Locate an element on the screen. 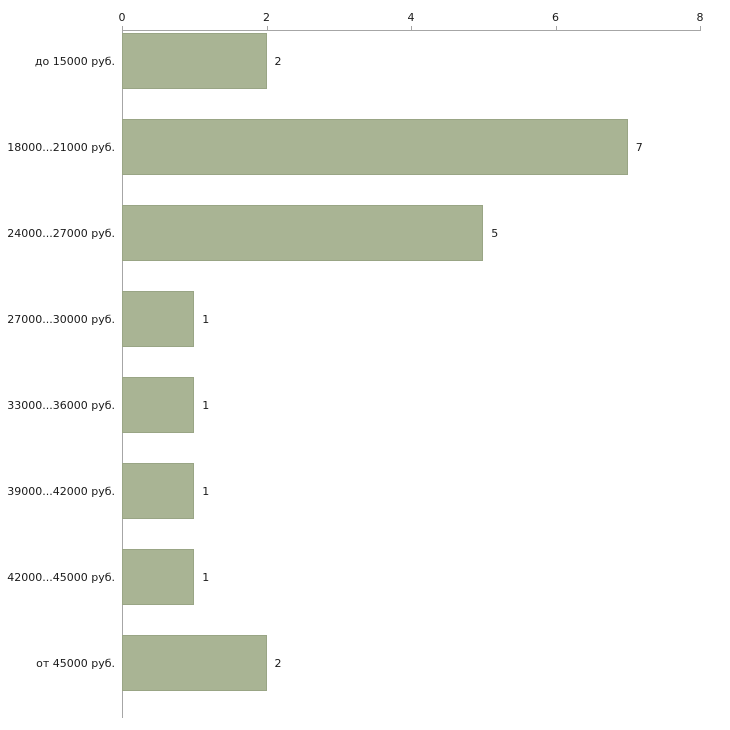 This screenshot has height=730, width=730. bar-track: 7 is located at coordinates (411, 147).